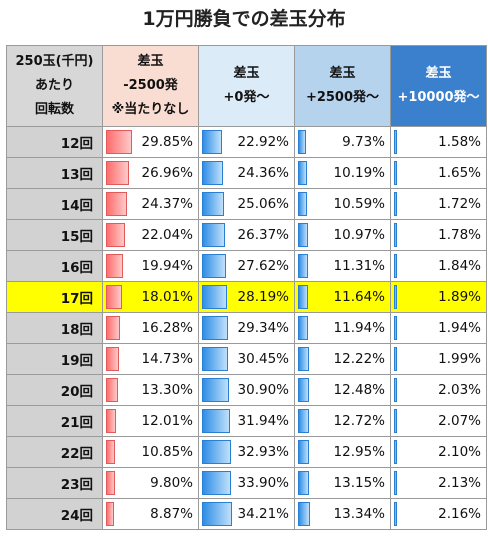 The height and width of the screenshot is (545, 488). What do you see at coordinates (263, 421) in the screenshot?
I see `data-label: 31.94%` at bounding box center [263, 421].